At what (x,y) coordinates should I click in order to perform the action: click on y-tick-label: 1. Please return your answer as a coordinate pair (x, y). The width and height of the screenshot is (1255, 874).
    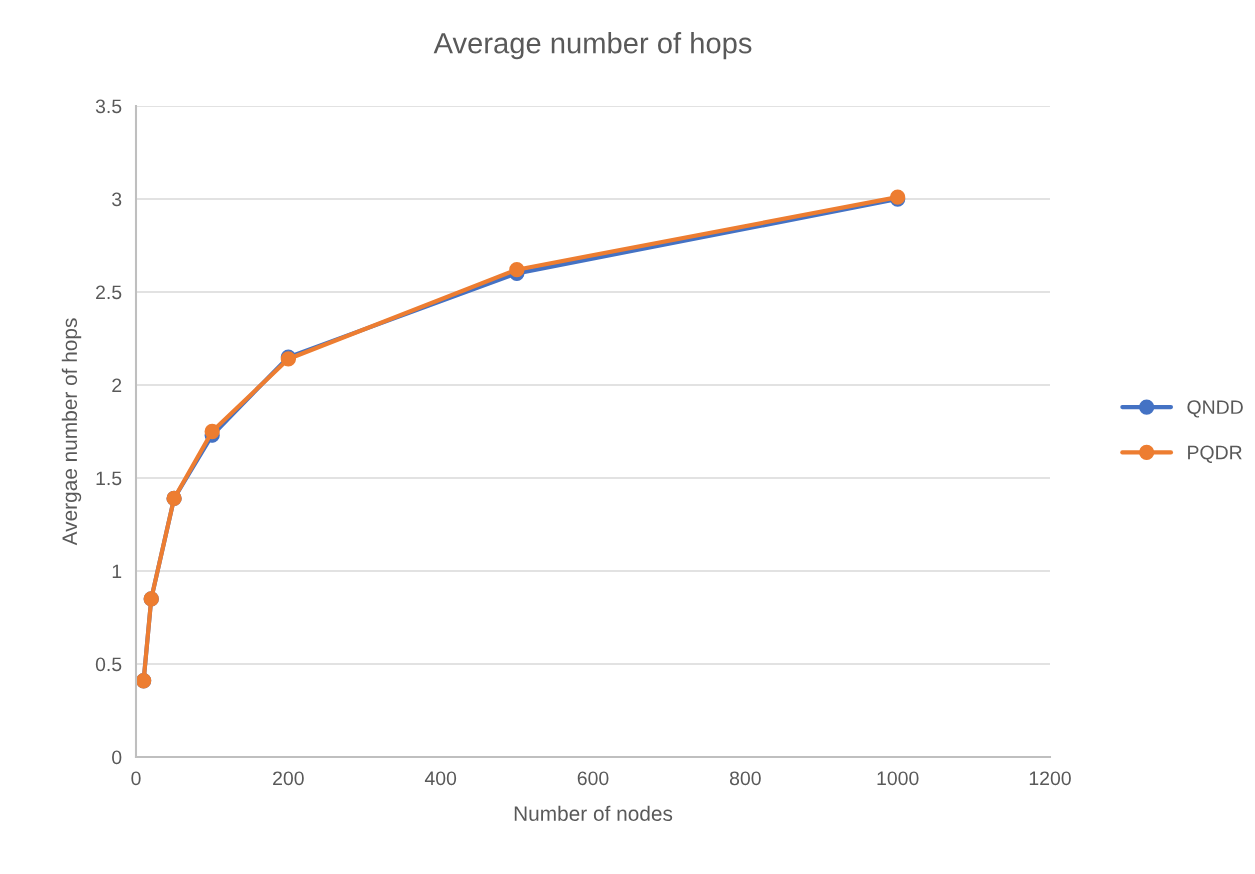
    Looking at the image, I should click on (117, 571).